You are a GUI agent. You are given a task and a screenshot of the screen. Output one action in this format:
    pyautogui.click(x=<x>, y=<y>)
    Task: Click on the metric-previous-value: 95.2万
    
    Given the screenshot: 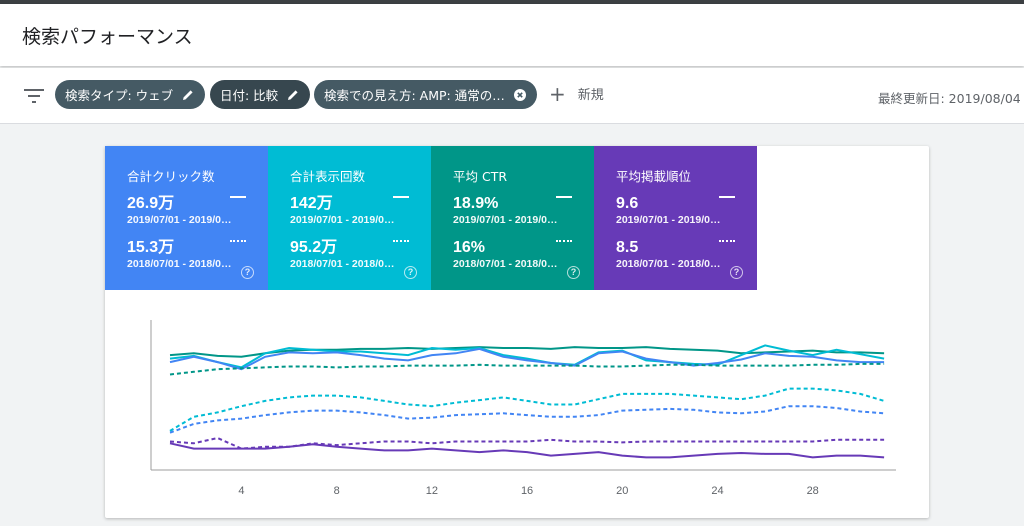 What is the action you would take?
    pyautogui.click(x=314, y=247)
    